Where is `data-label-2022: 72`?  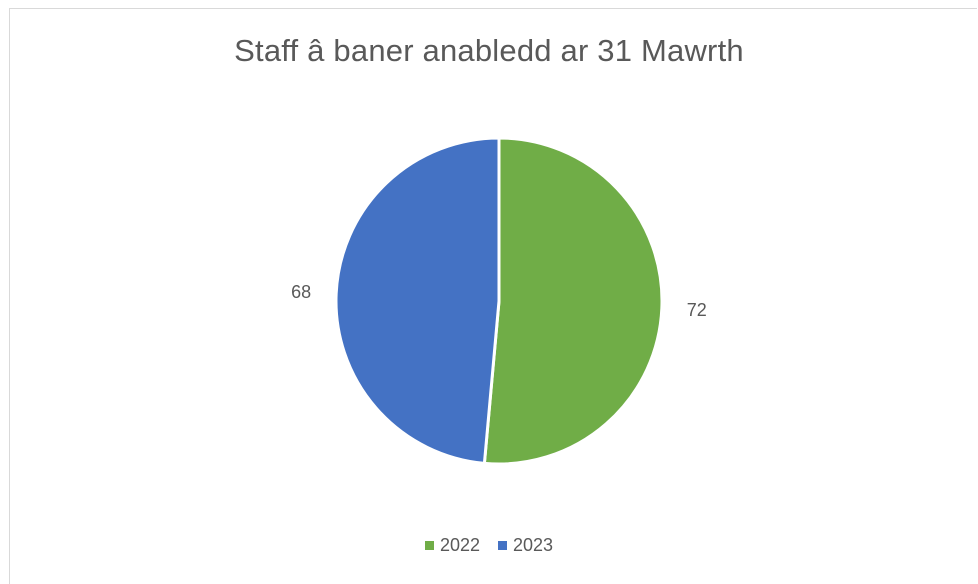
data-label-2022: 72 is located at coordinates (697, 310).